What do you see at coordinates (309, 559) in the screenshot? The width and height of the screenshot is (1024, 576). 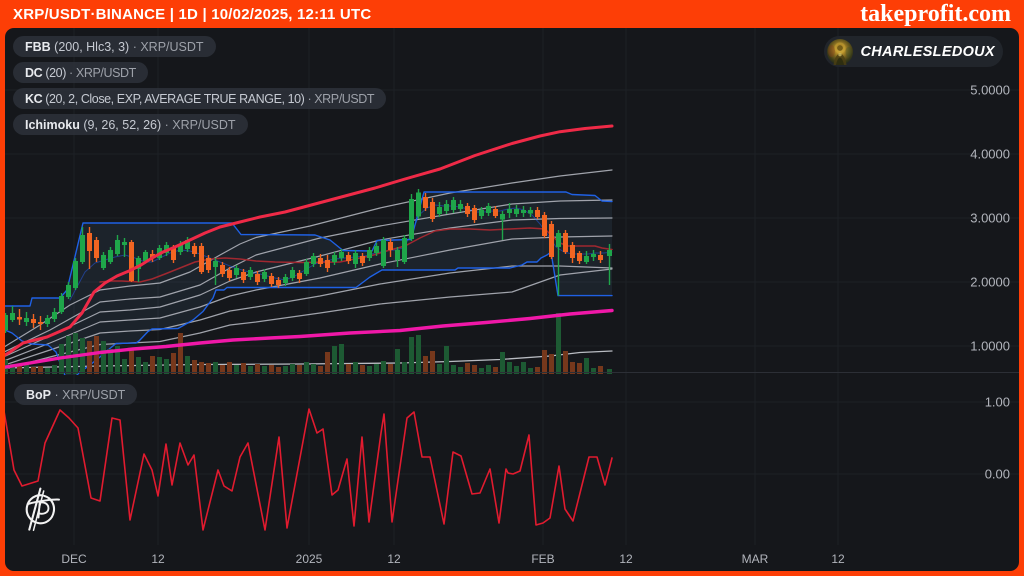 I see `svg-text: 2025` at bounding box center [309, 559].